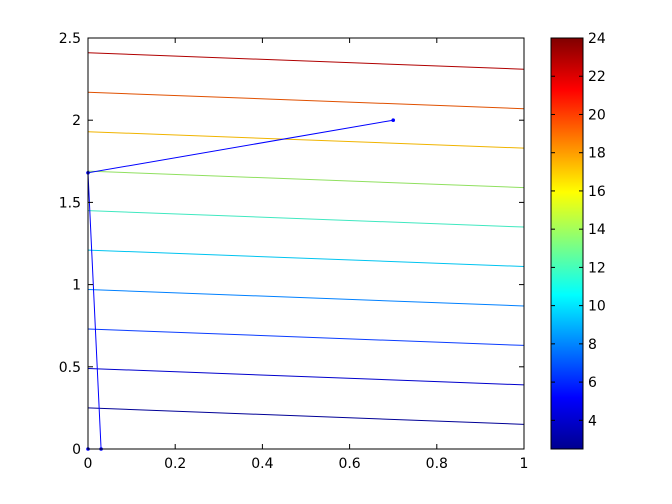  Describe the element at coordinates (592, 383) in the screenshot. I see `colorbar-tick-label: 6` at that location.